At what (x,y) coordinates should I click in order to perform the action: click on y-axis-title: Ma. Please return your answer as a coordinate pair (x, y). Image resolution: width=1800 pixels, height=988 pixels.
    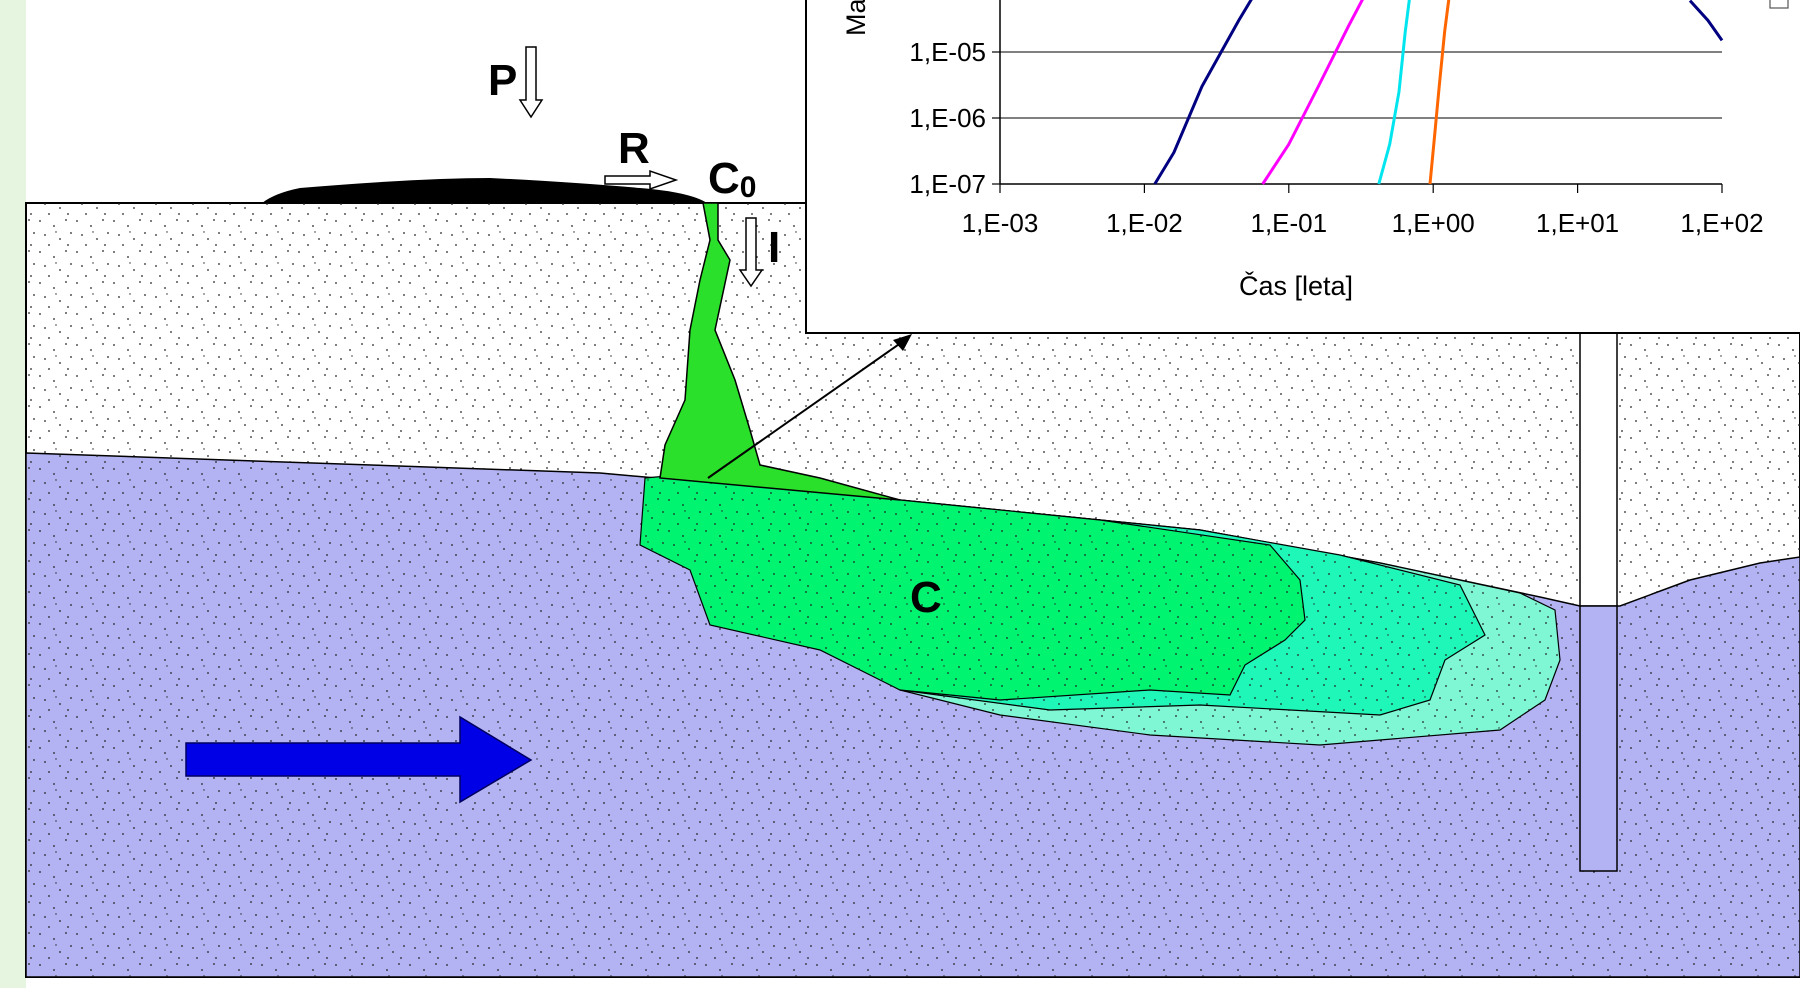
    Looking at the image, I should click on (856, 18).